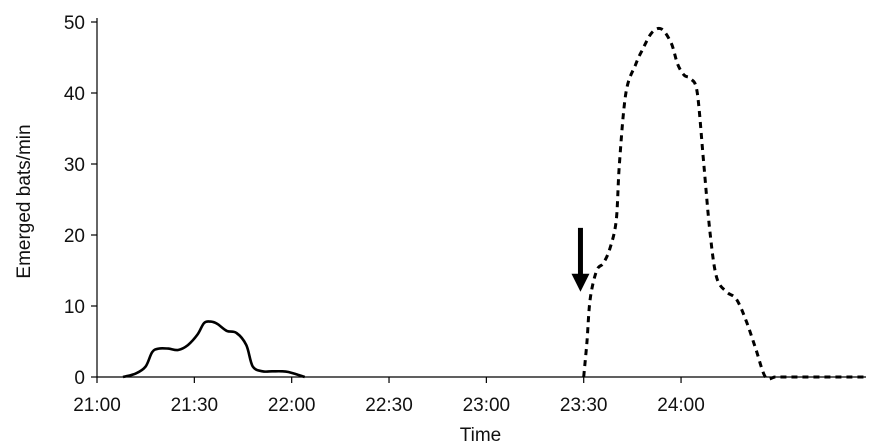 The width and height of the screenshot is (869, 443). Describe the element at coordinates (74, 94) in the screenshot. I see `y-tick-label: 40` at that location.